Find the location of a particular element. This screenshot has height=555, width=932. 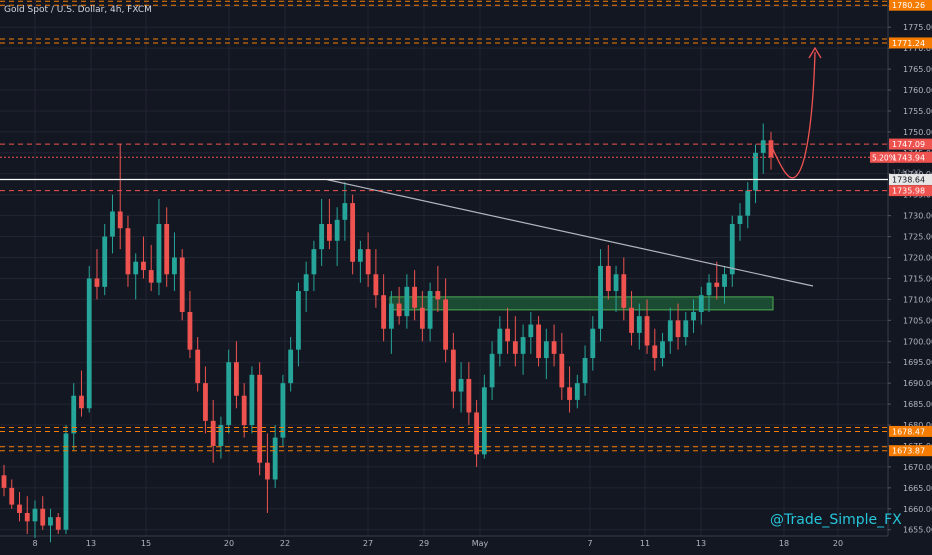

y-tick-label: 1680.00 is located at coordinates (917, 425).